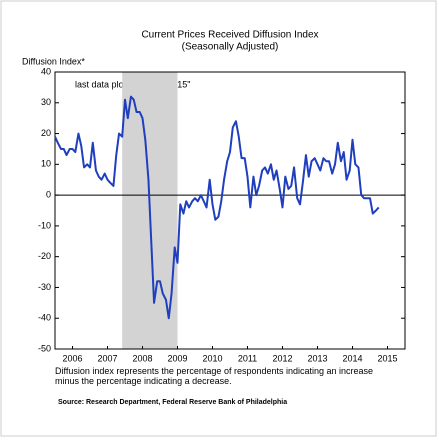 Image resolution: width=439 pixels, height=444 pixels. Describe the element at coordinates (247, 358) in the screenshot. I see `x-tick-label: 2011` at that location.